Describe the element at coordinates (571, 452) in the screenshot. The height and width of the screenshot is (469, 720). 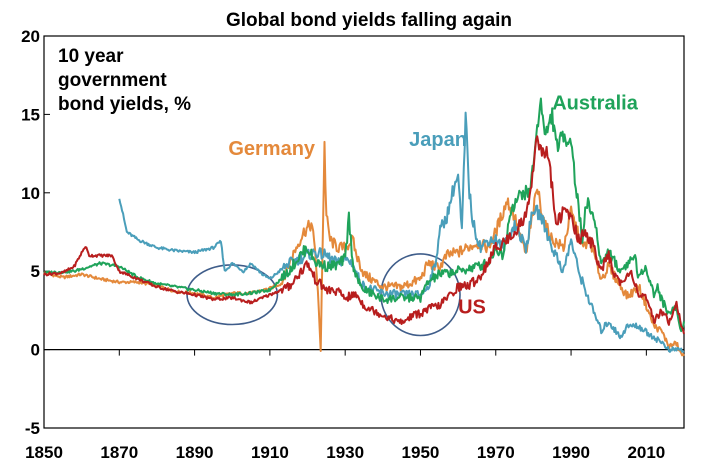
I see `x-tick-label: 1990` at that location.